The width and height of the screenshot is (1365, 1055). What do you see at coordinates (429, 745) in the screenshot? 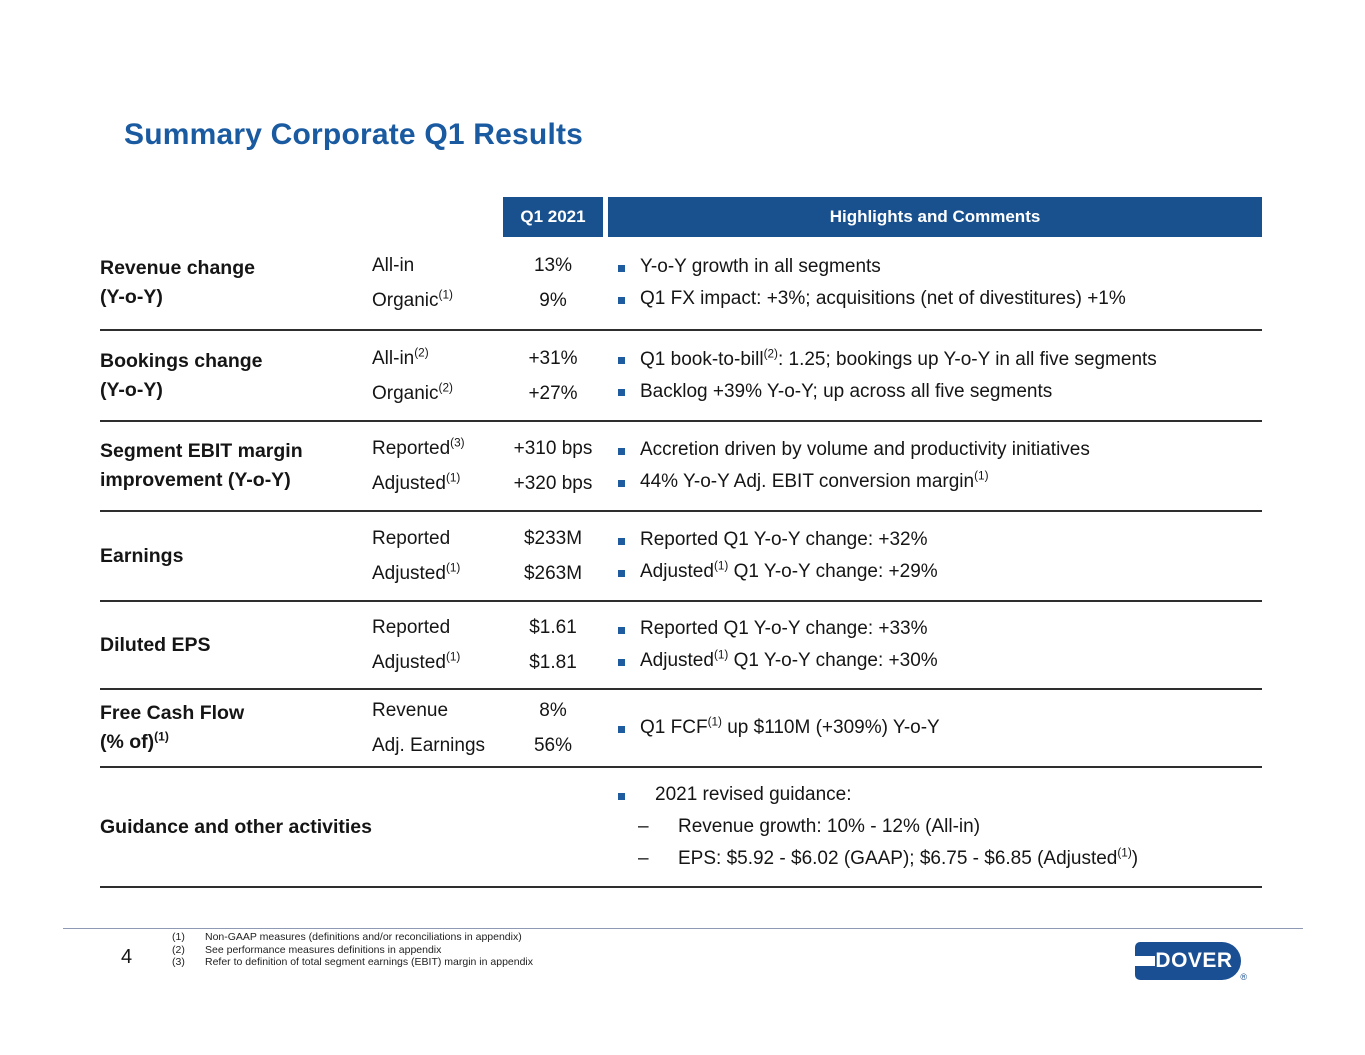
I see `metric-name: Adj. Earnings` at bounding box center [429, 745].